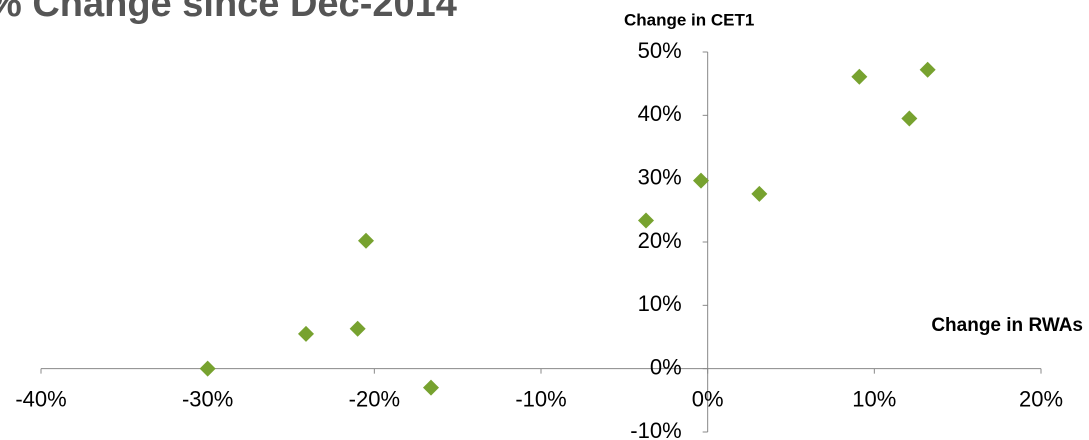 This screenshot has height=440, width=1089. Describe the element at coordinates (40, 398) in the screenshot. I see `x-tick-label: -40%` at that location.